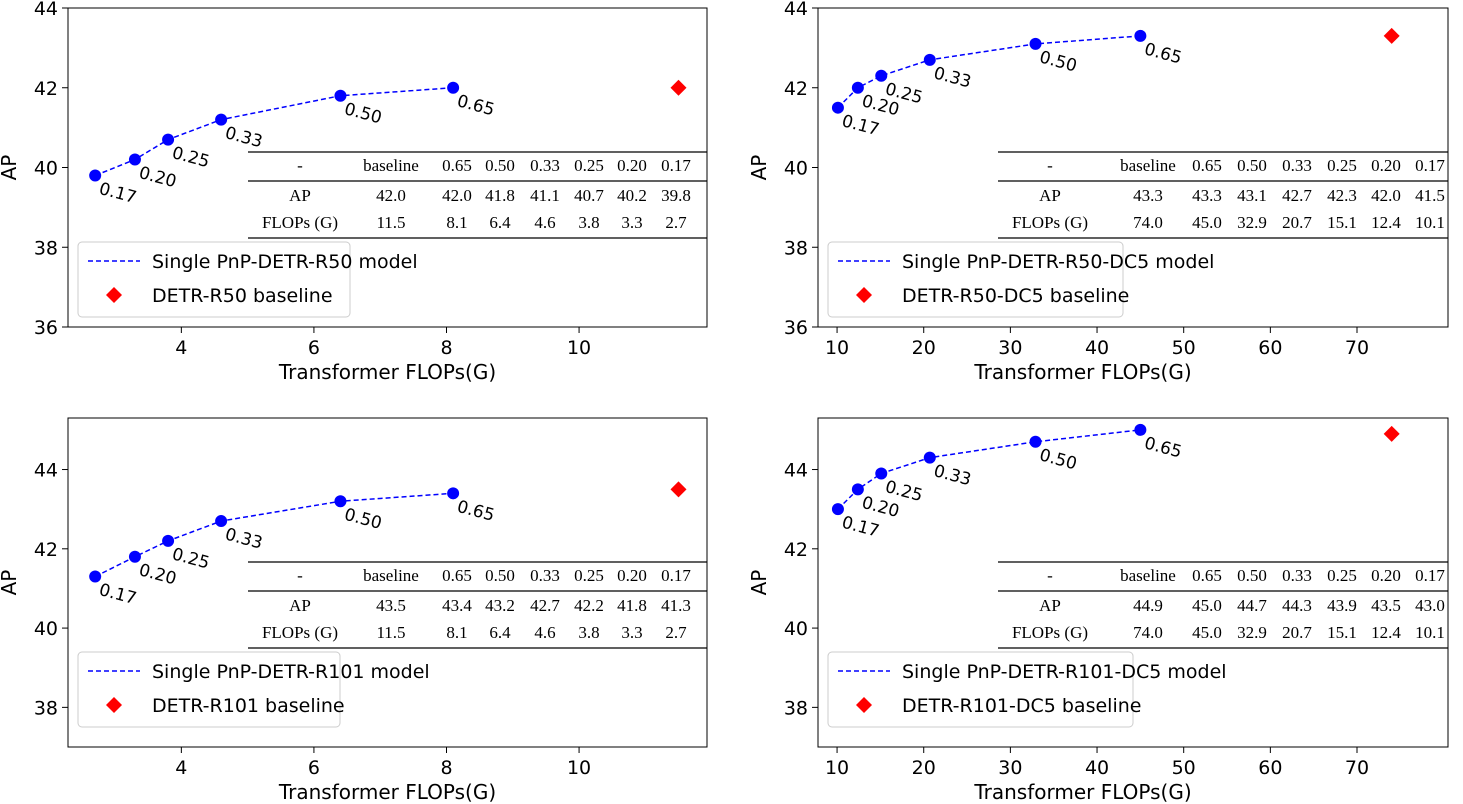 The image size is (1463, 804). What do you see at coordinates (1342, 605) in the screenshot?
I see `table-cell: 43.9` at bounding box center [1342, 605].